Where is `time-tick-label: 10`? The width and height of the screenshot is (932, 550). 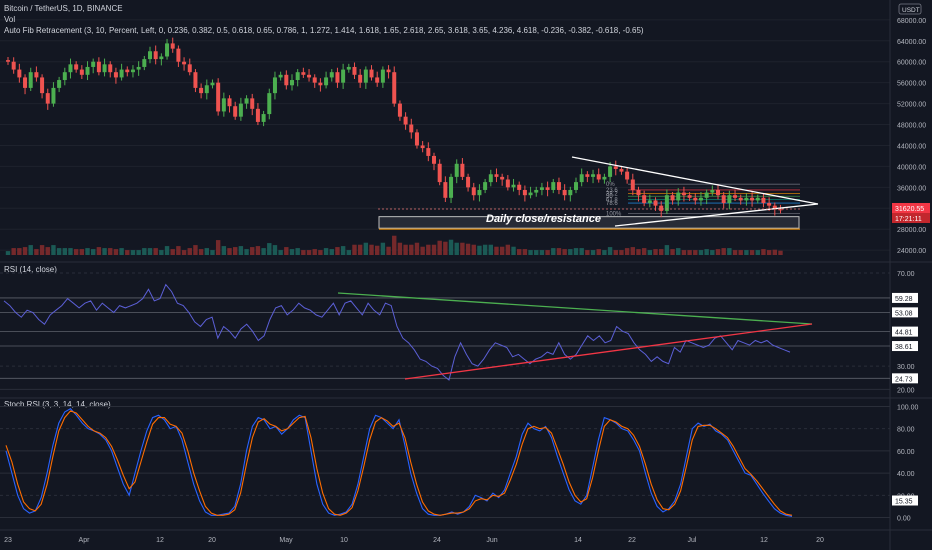
time-tick-label: 10 is located at coordinates (344, 540).